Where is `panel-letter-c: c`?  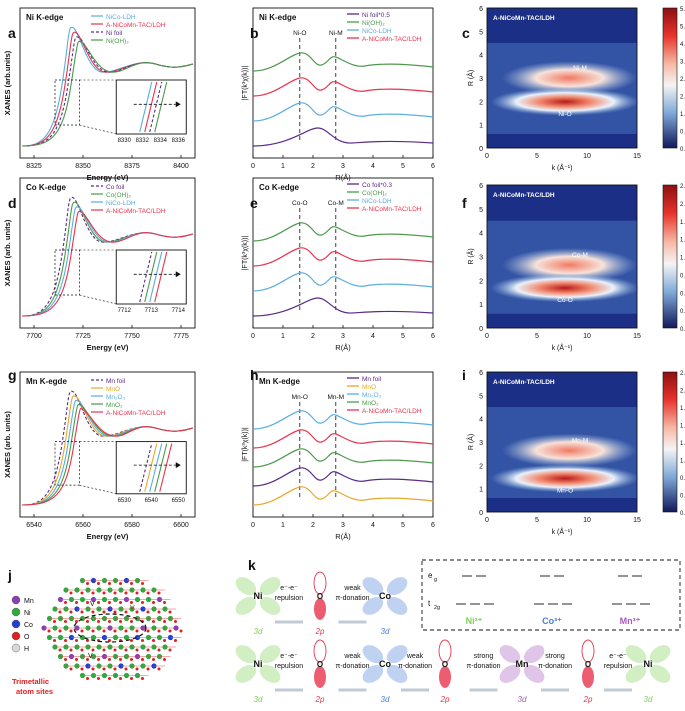 panel-letter-c: c is located at coordinates (466, 33).